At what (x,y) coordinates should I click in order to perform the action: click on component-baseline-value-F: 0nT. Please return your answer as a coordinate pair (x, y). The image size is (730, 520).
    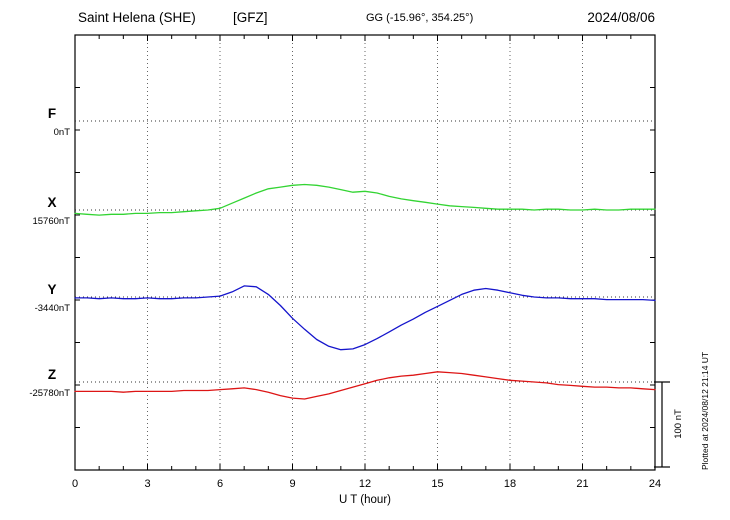
    Looking at the image, I should click on (62, 132).